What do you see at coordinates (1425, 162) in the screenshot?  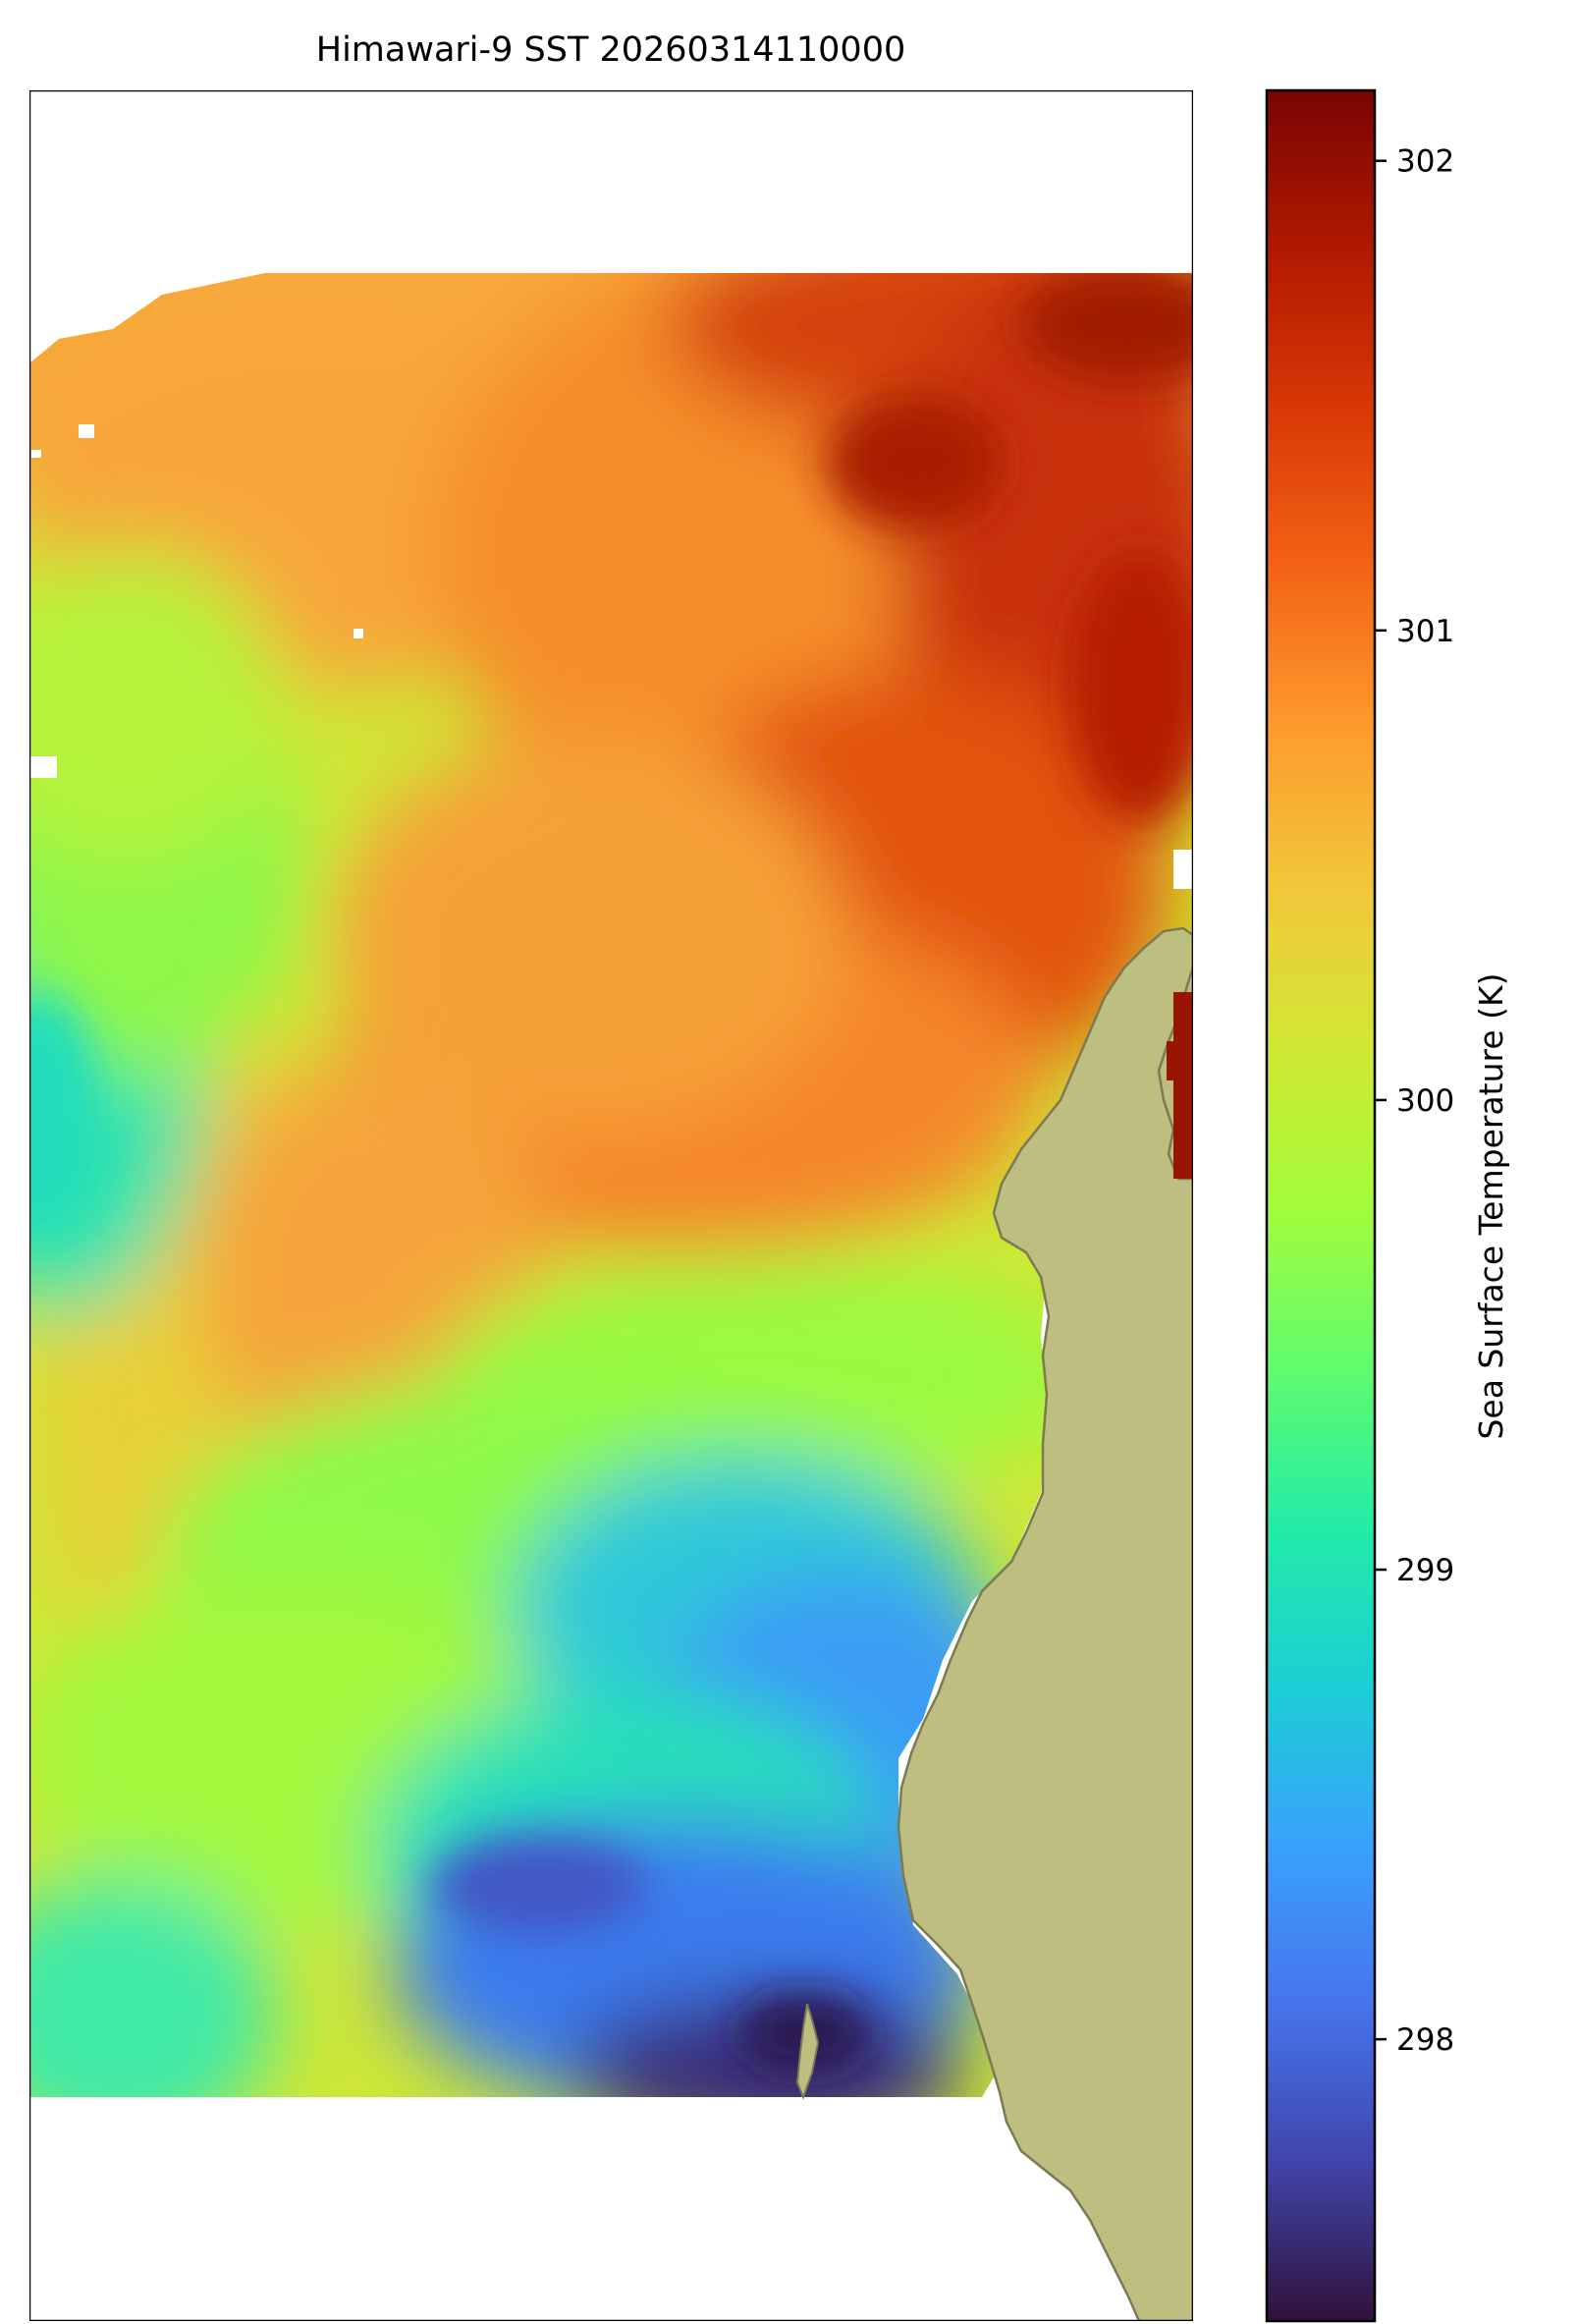 I see `colorbar-tick-label: 302` at bounding box center [1425, 162].